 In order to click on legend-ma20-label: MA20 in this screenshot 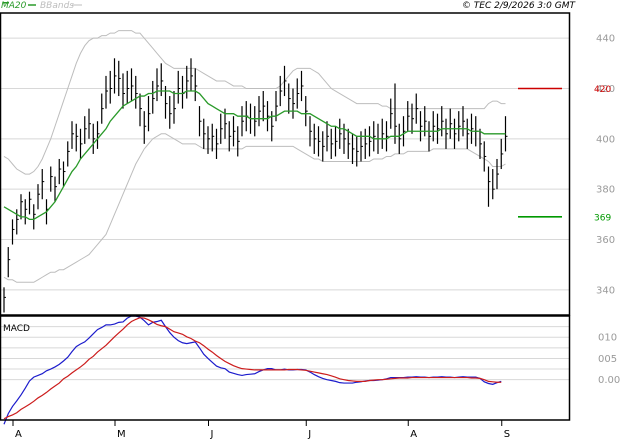, I will do `click(14, 6)`.